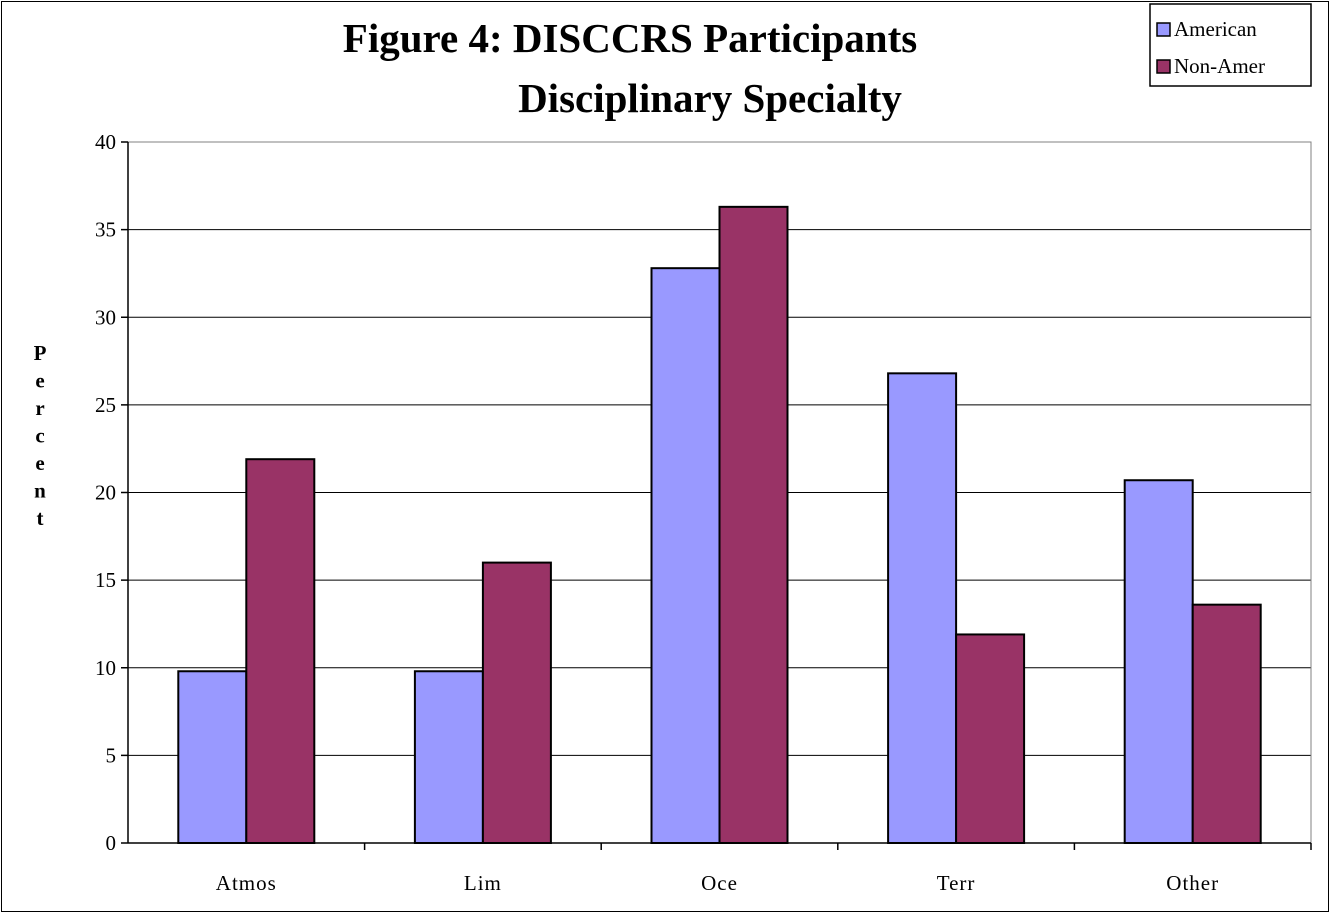 The height and width of the screenshot is (914, 1331). I want to click on bar-non-amer-other, so click(1226, 723).